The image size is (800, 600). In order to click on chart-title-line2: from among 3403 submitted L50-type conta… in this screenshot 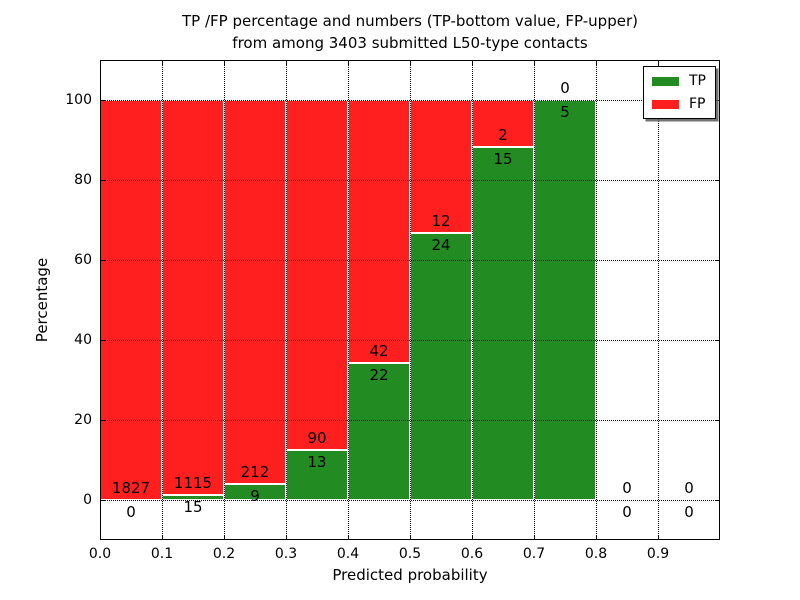, I will do `click(410, 43)`.